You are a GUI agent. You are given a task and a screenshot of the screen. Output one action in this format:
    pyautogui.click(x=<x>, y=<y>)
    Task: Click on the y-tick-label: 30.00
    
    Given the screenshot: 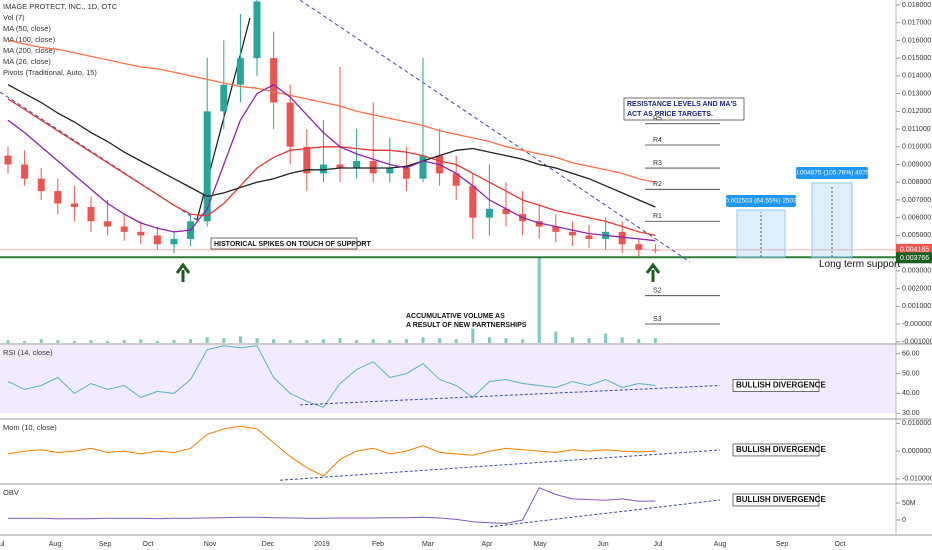 What is the action you would take?
    pyautogui.click(x=911, y=413)
    